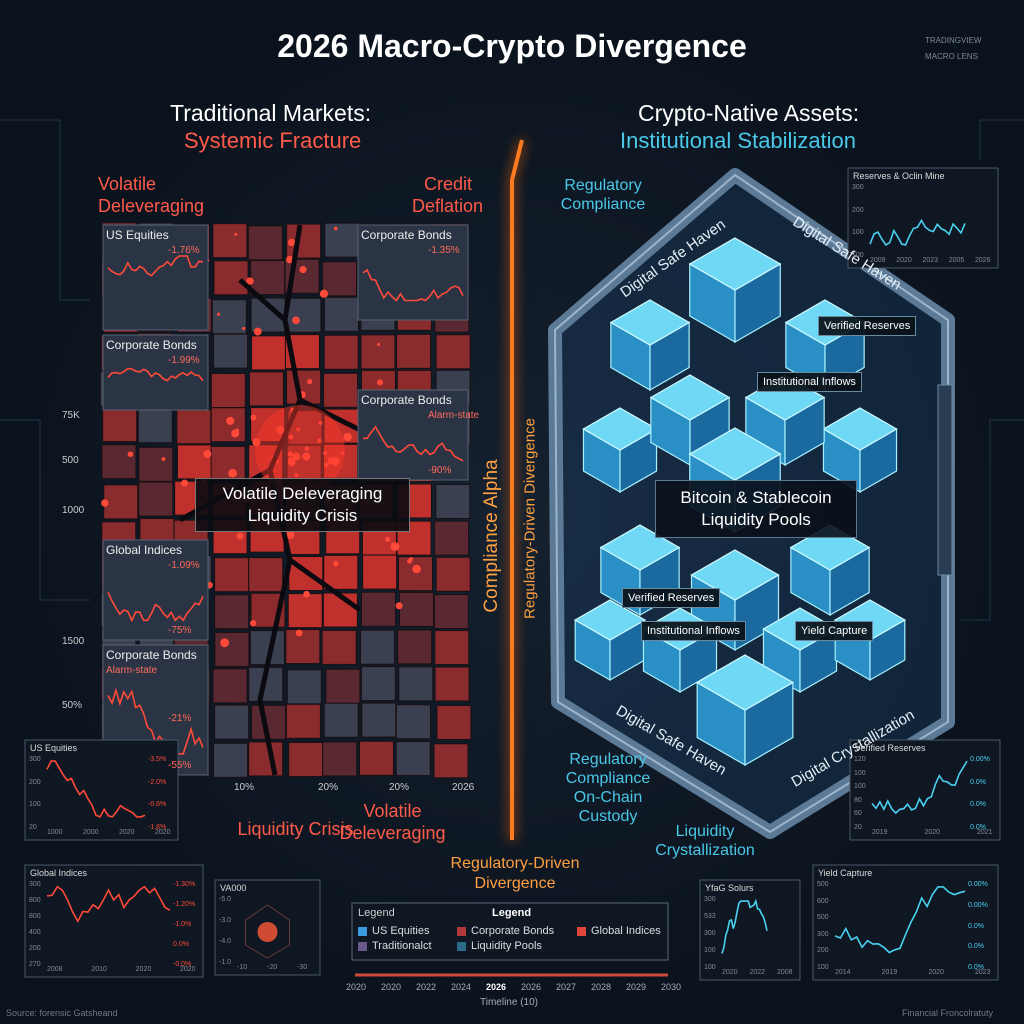 This screenshot has height=1024, width=1024. Describe the element at coordinates (137, 235) in the screenshot. I see `tile-title: US Equities` at that location.